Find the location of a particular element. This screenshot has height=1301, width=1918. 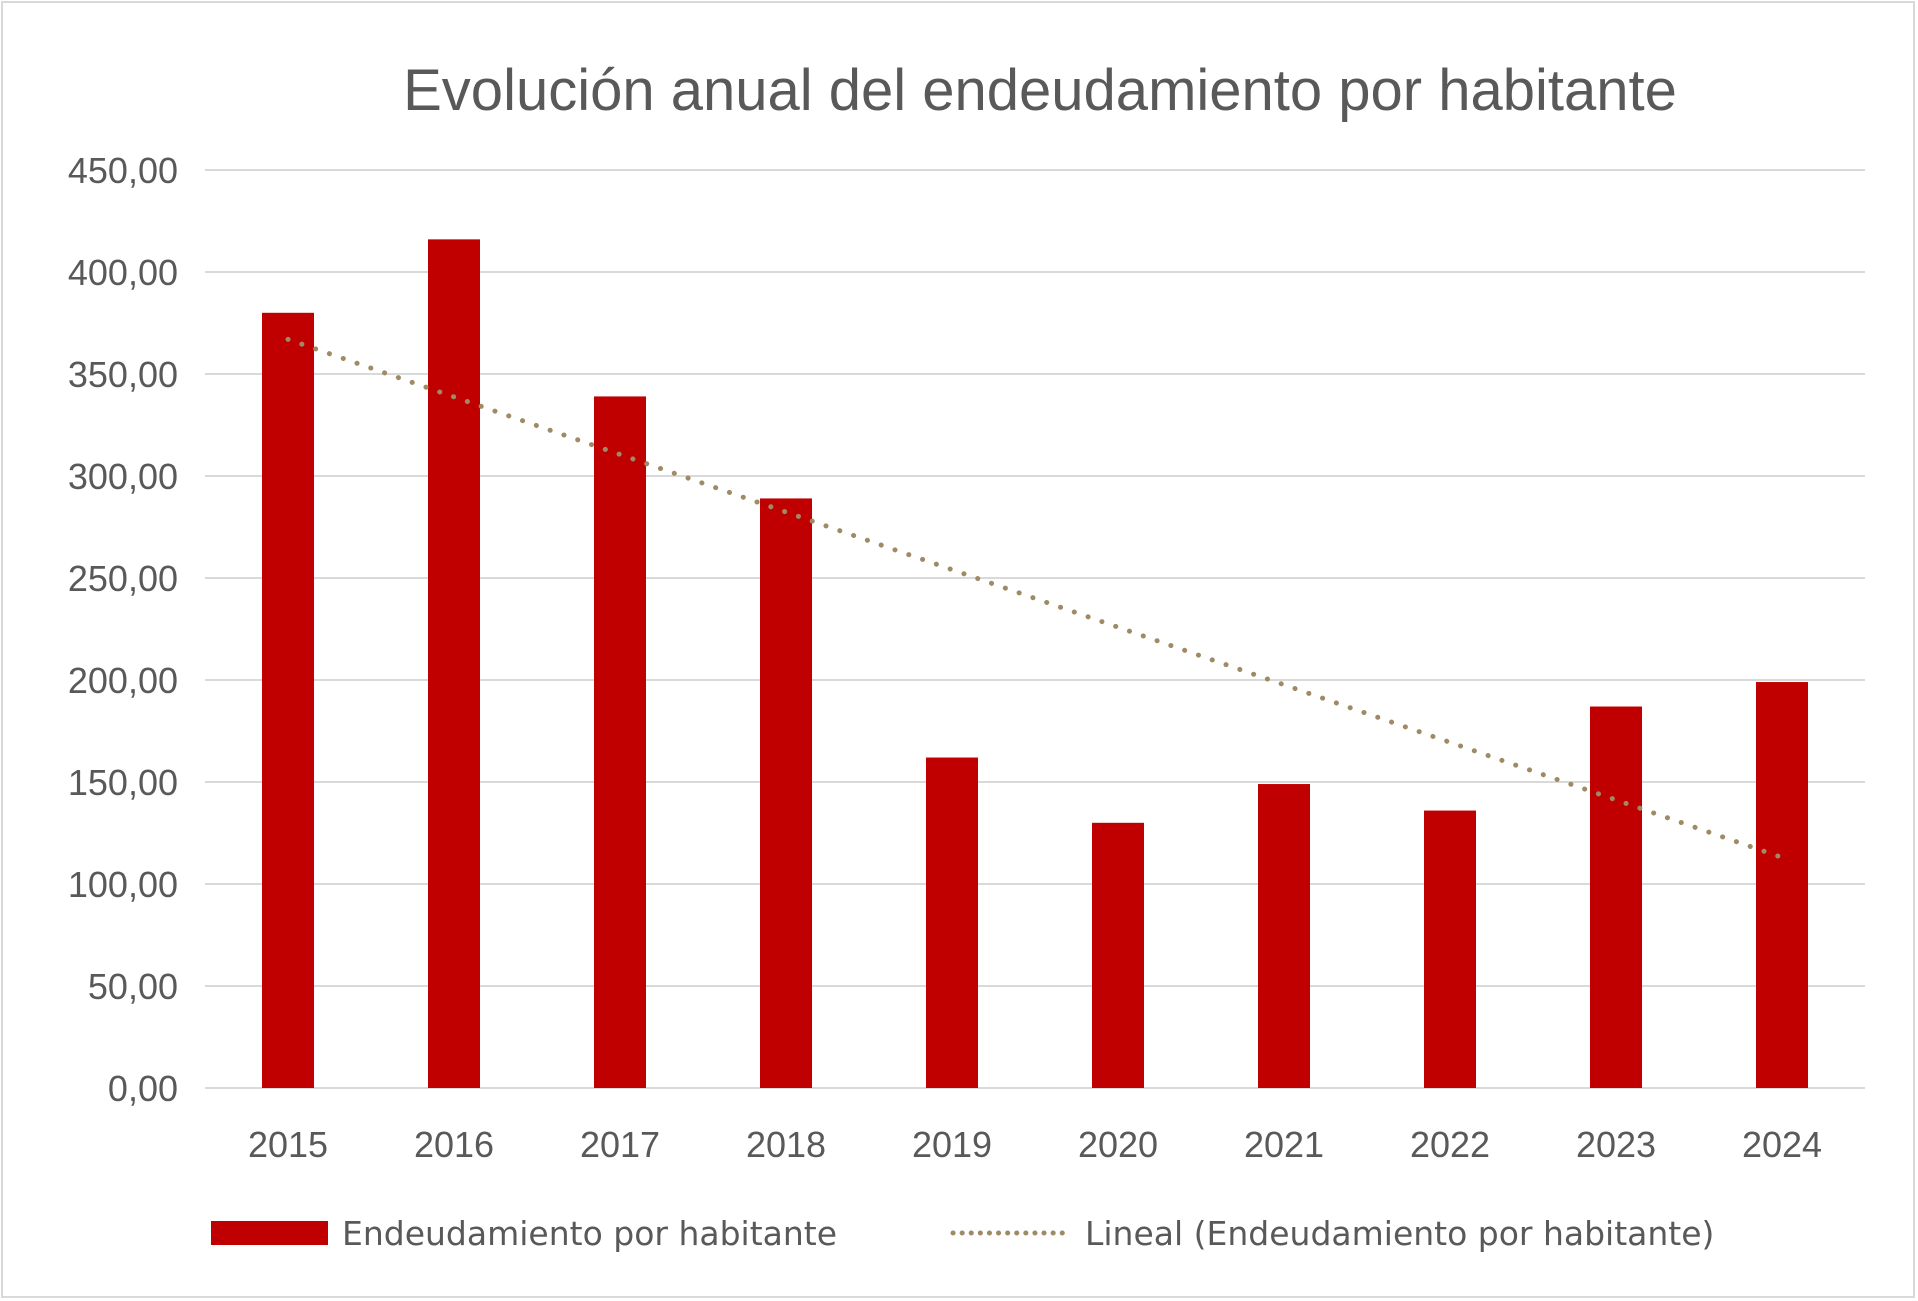

x-tick-label: 2019 is located at coordinates (952, 1144).